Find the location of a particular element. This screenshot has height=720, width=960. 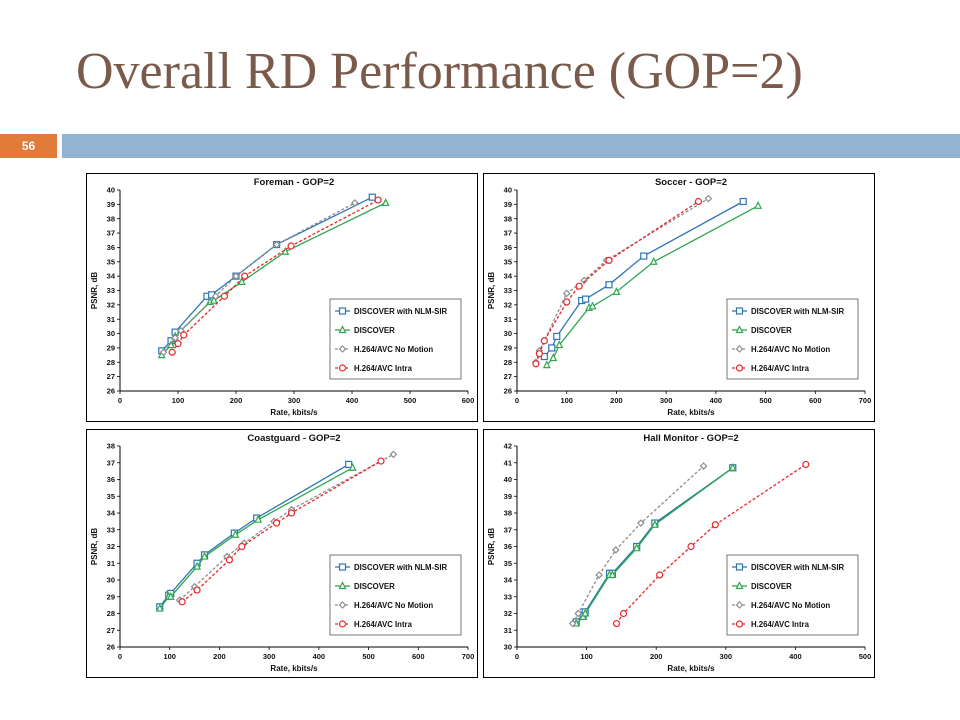

legend-box is located at coordinates (395, 339).